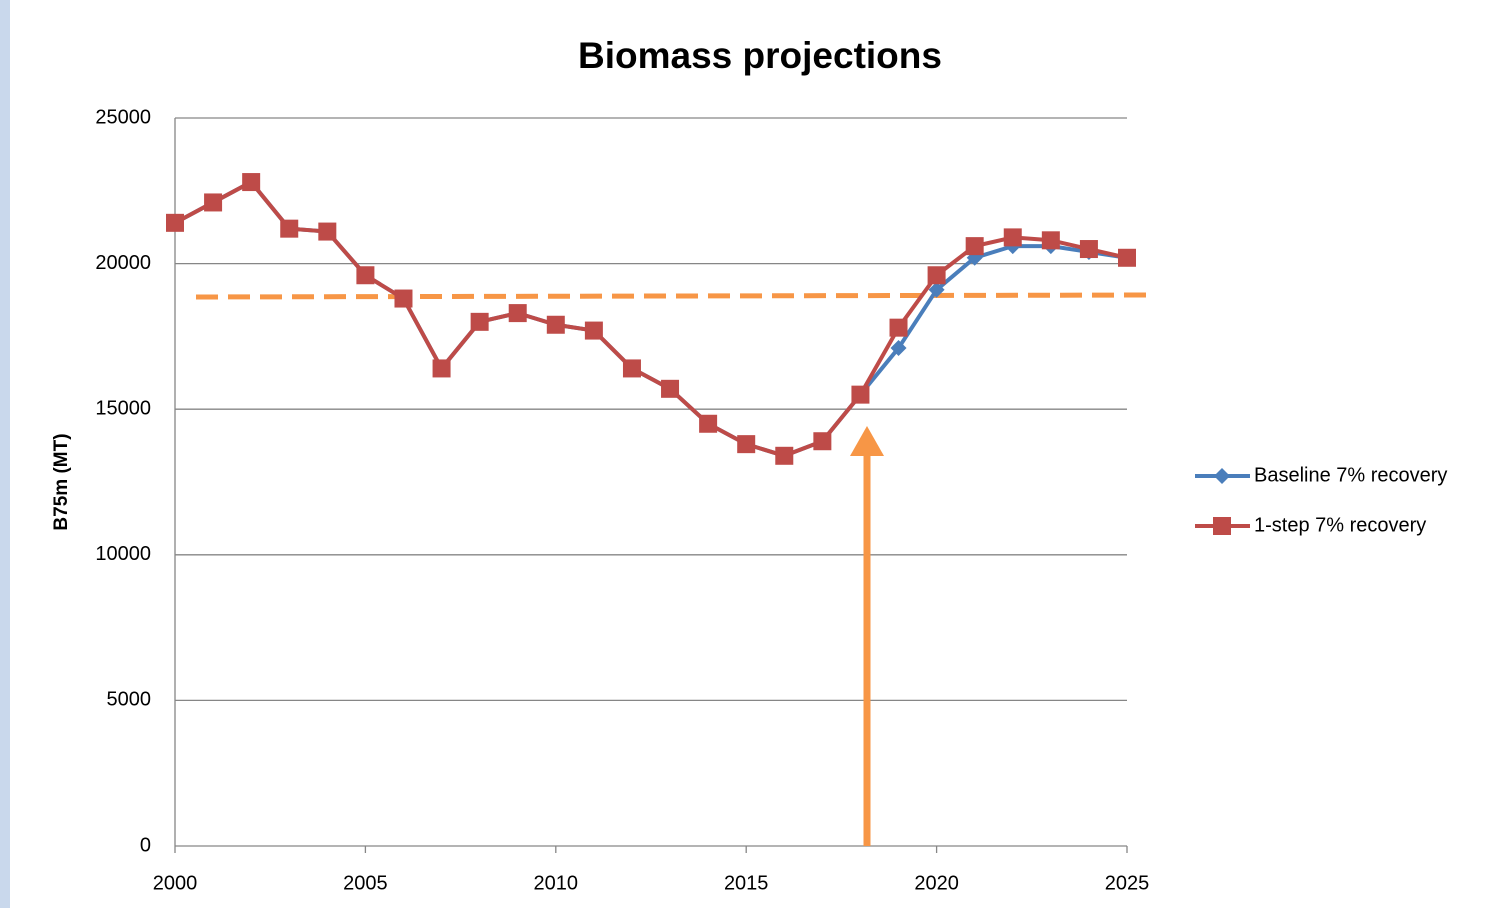 This screenshot has height=908, width=1488. I want to click on y-axis-title: B75m (MT), so click(61, 481).